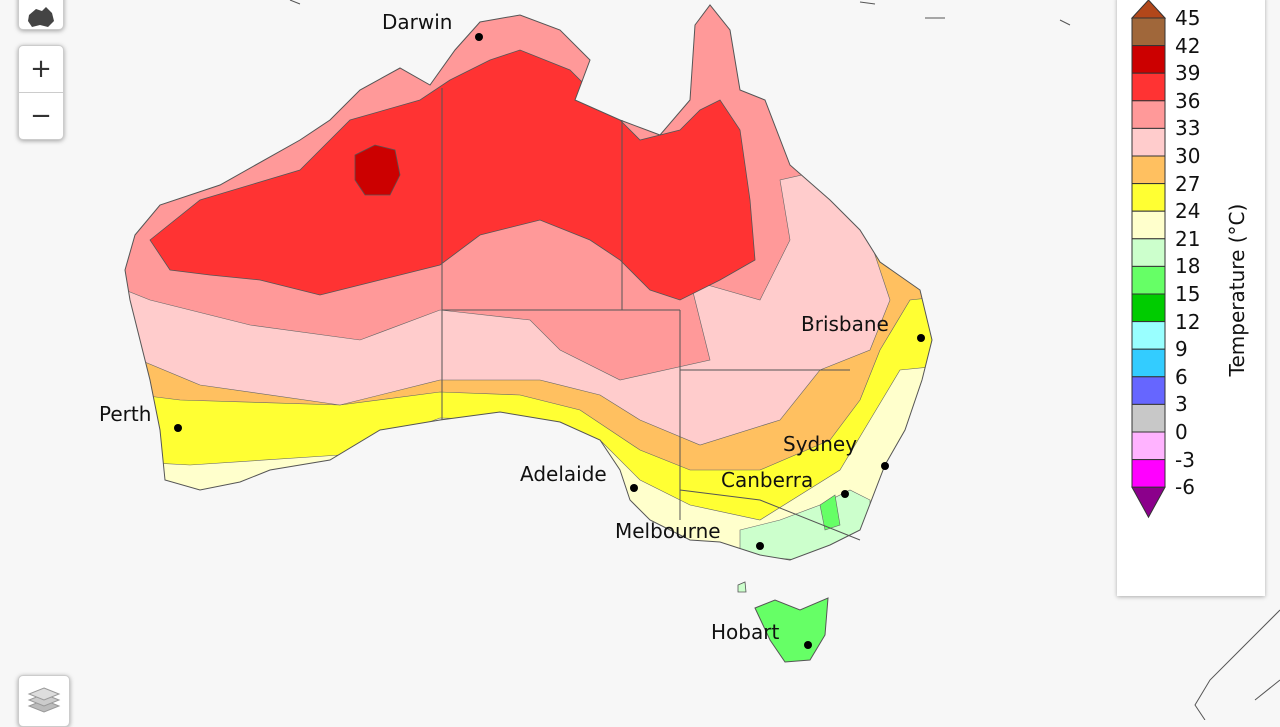 Image resolution: width=1280 pixels, height=727 pixels. What do you see at coordinates (1188, 211) in the screenshot?
I see `legend-tick: 24` at bounding box center [1188, 211].